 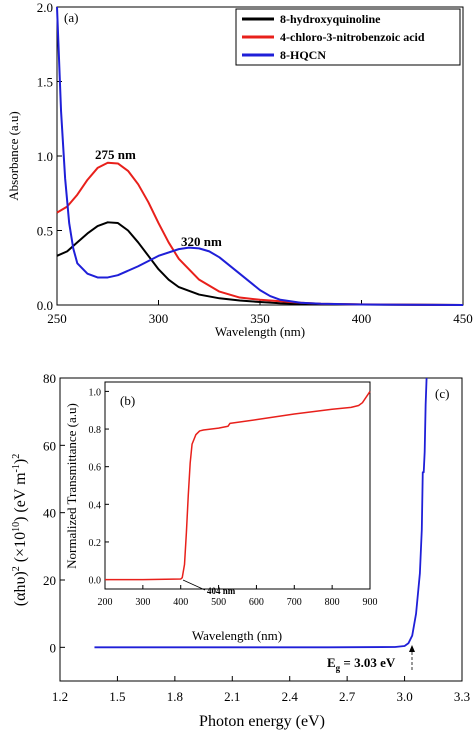 What do you see at coordinates (347, 696) in the screenshot?
I see `c-x-tick-label: 2.7` at bounding box center [347, 696].